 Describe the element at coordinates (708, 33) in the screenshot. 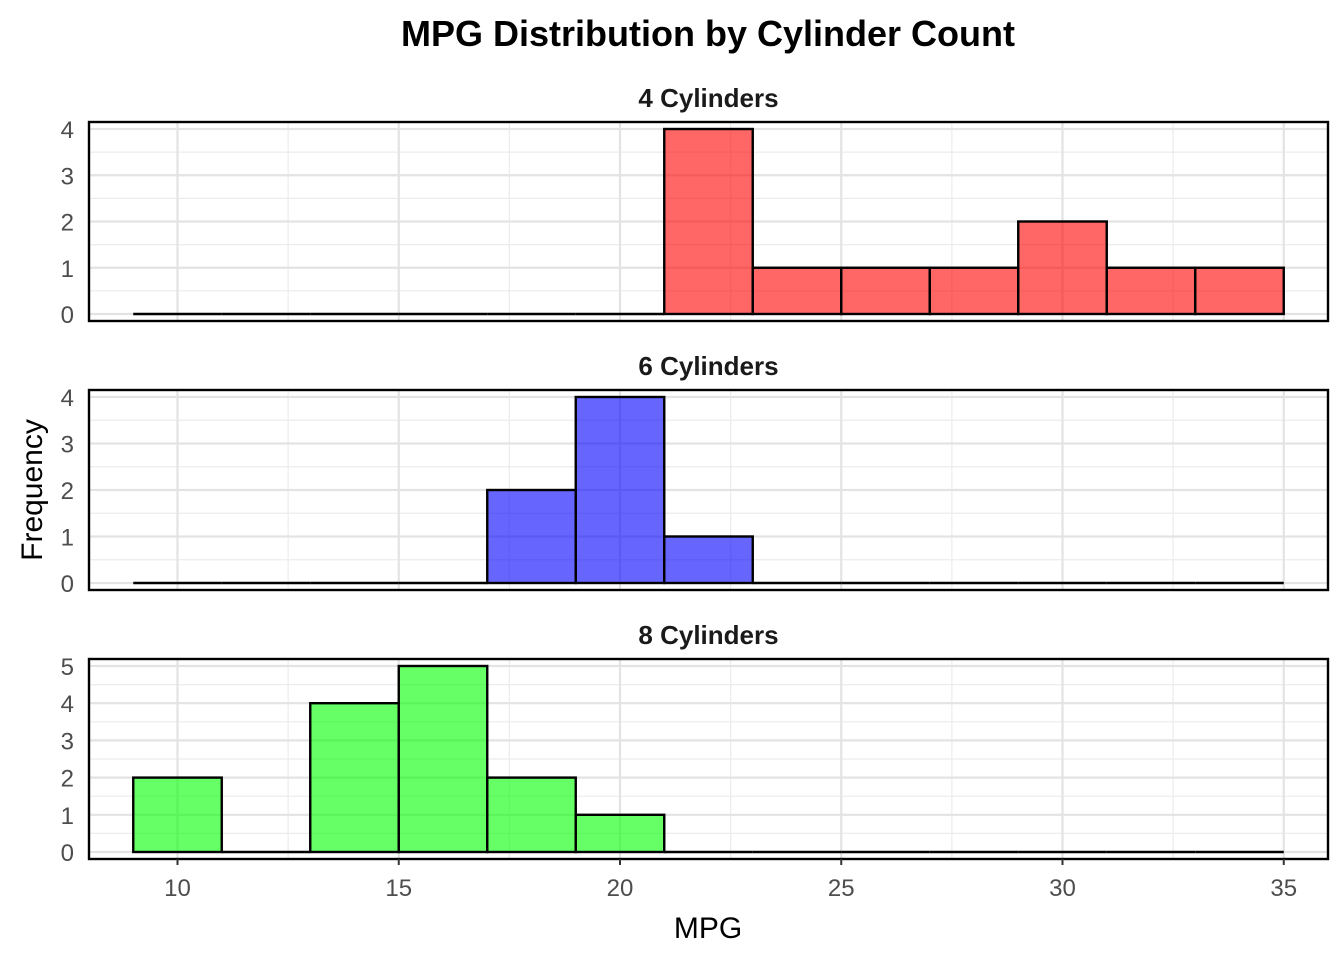

I see `chart-title: MPG Distribution by Cylinder Count` at that location.